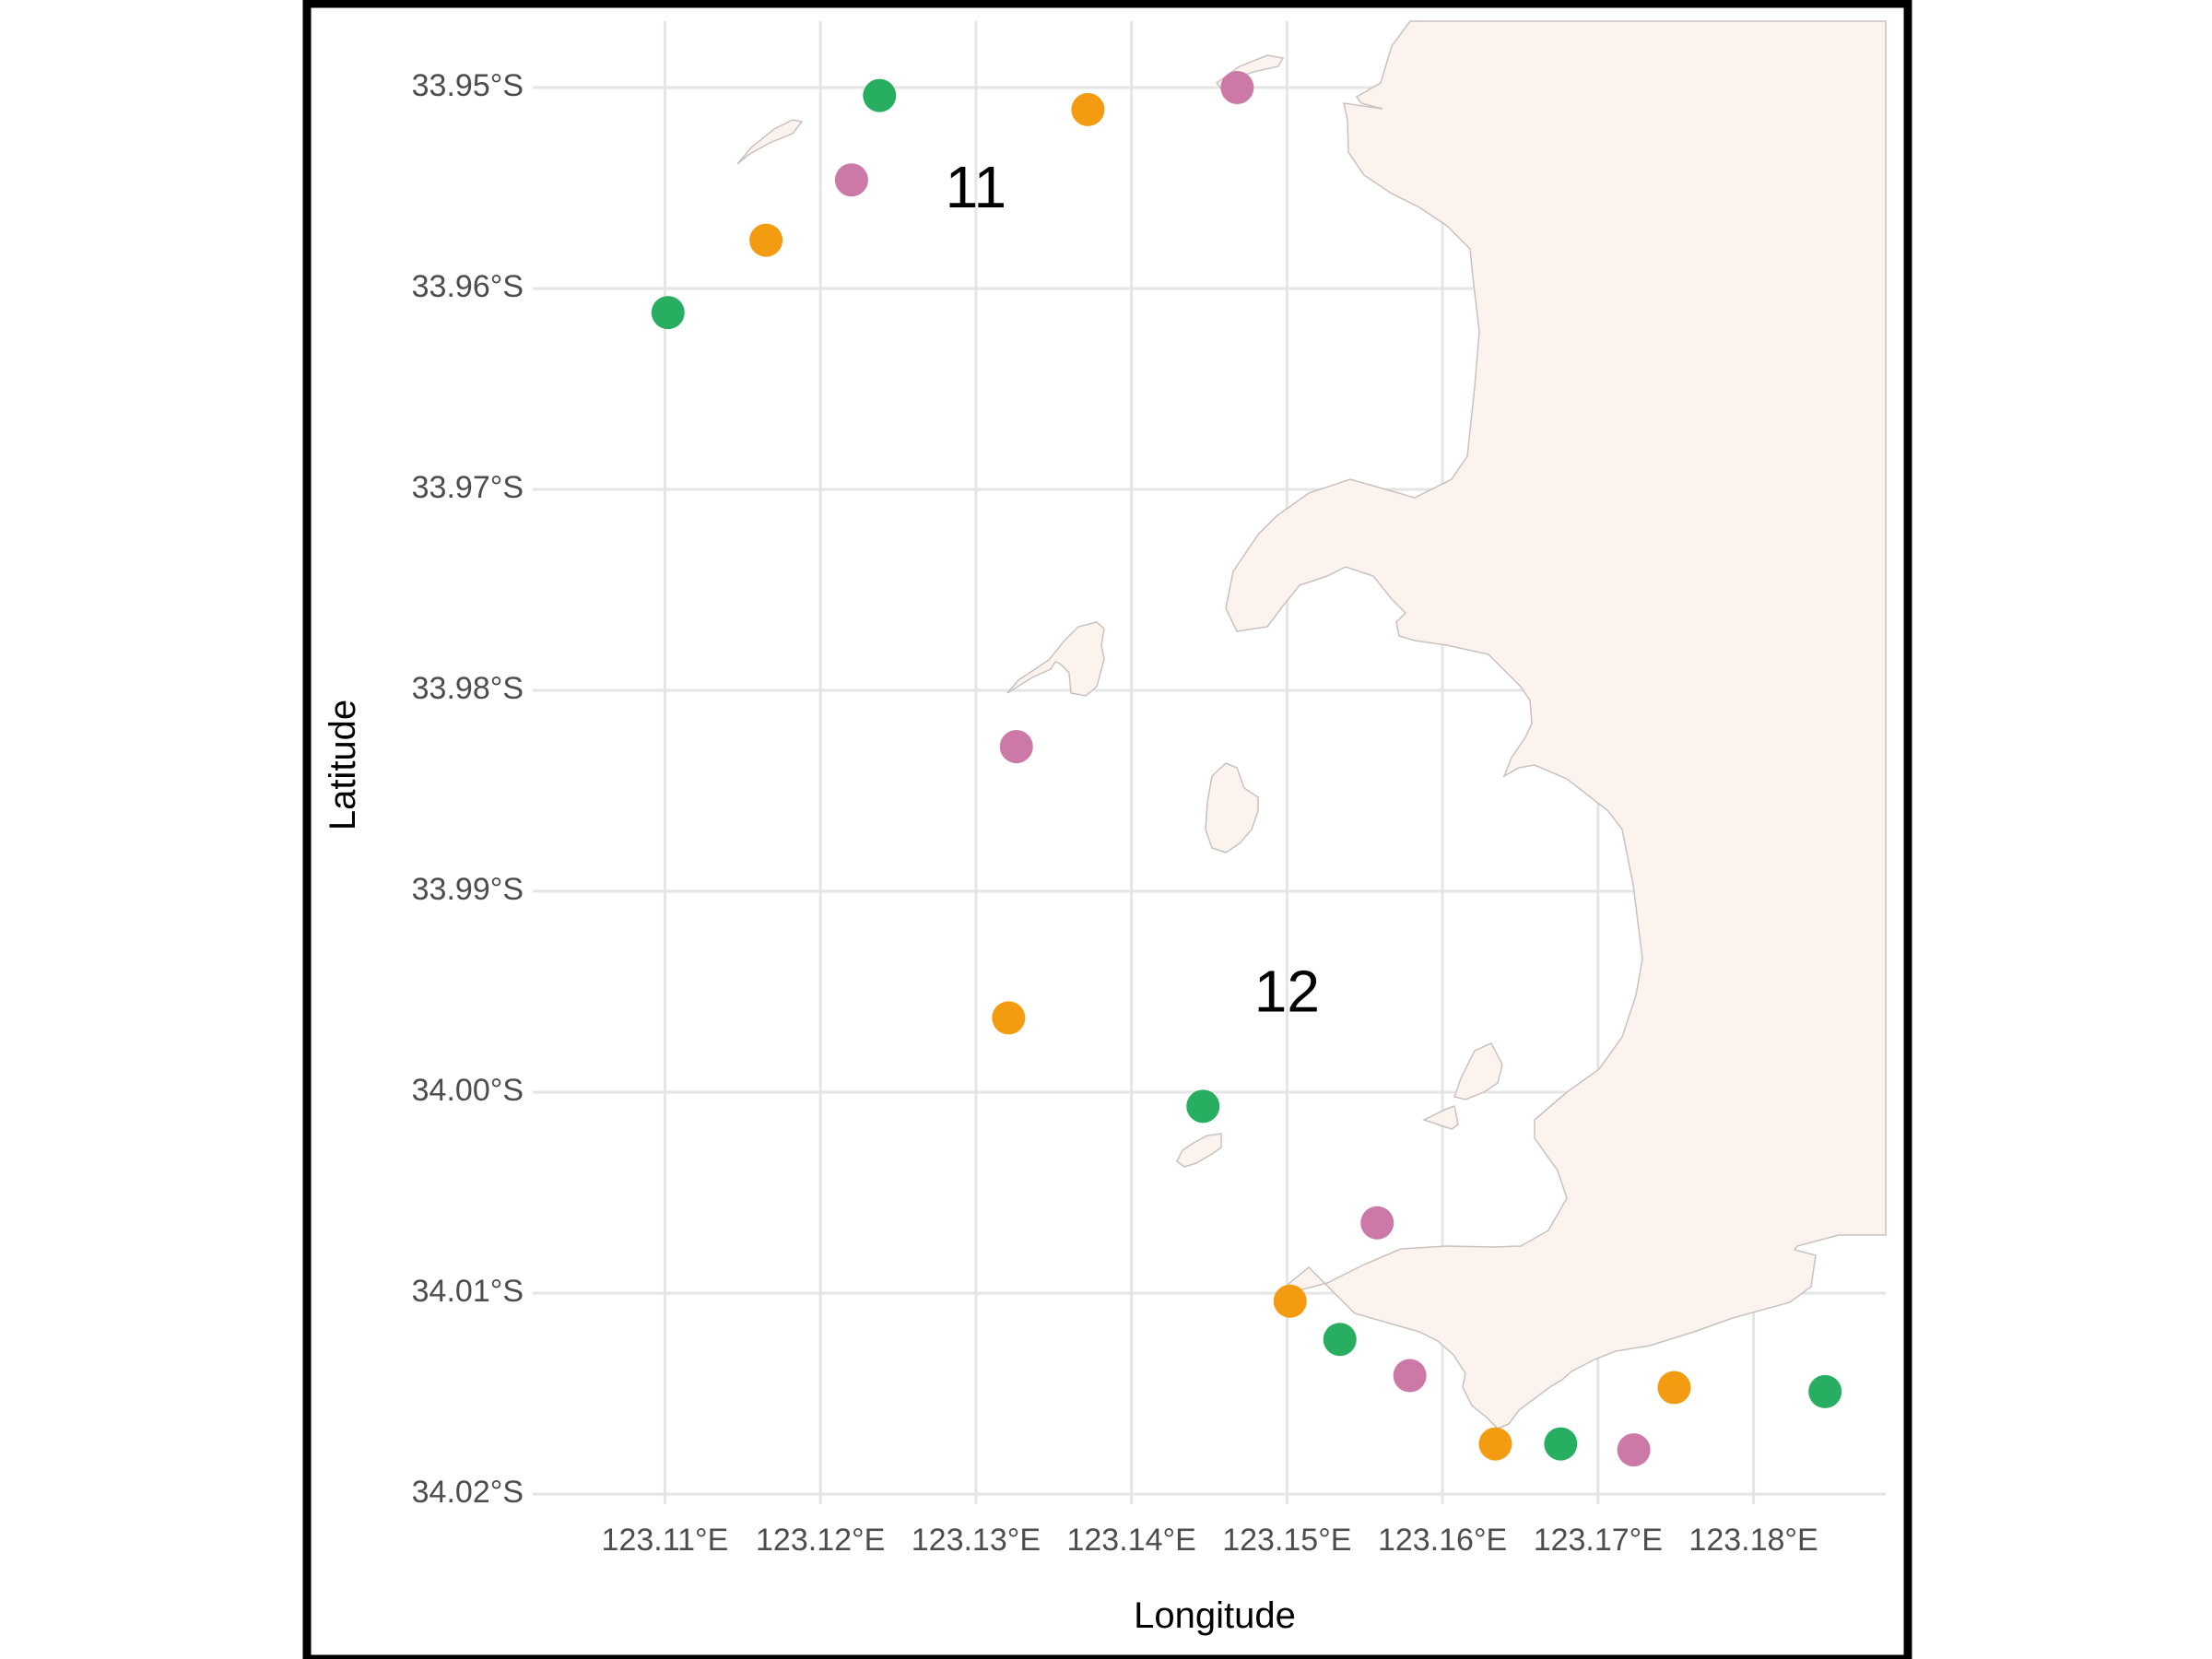  Describe the element at coordinates (468, 688) in the screenshot. I see `y-tick-label: 33.98°S` at that location.